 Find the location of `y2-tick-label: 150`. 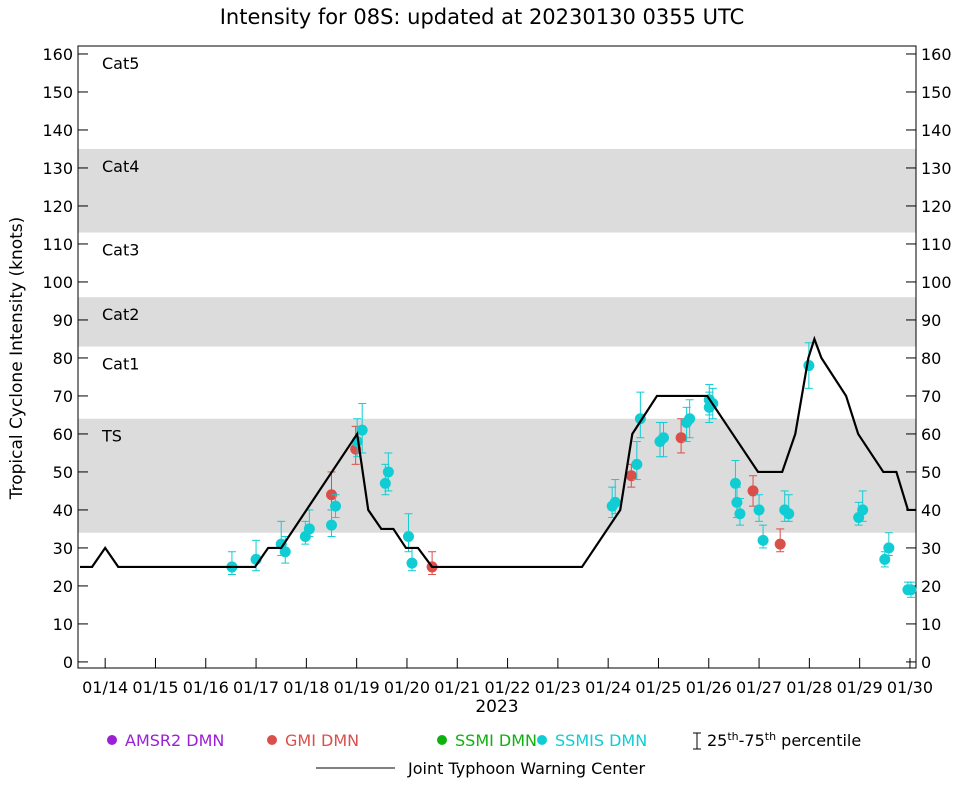

y2-tick-label: 150 is located at coordinates (936, 92).